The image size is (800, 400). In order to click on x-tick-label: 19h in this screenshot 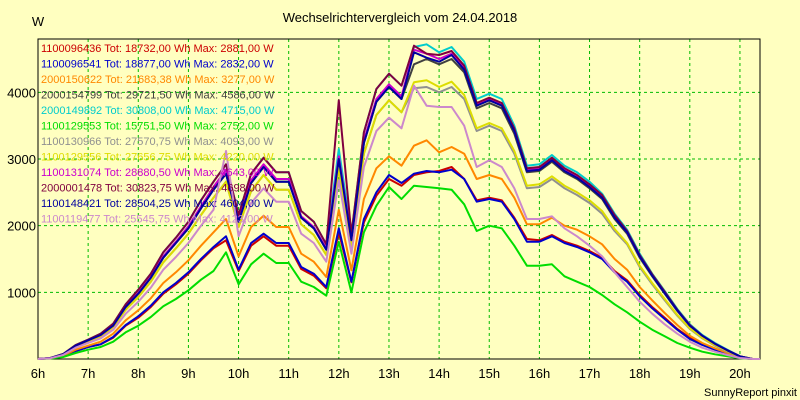, I will do `click(690, 373)`.